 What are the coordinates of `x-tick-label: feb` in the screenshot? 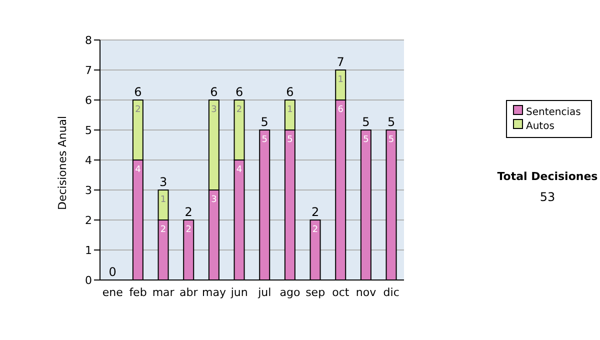 It's located at (138, 292).